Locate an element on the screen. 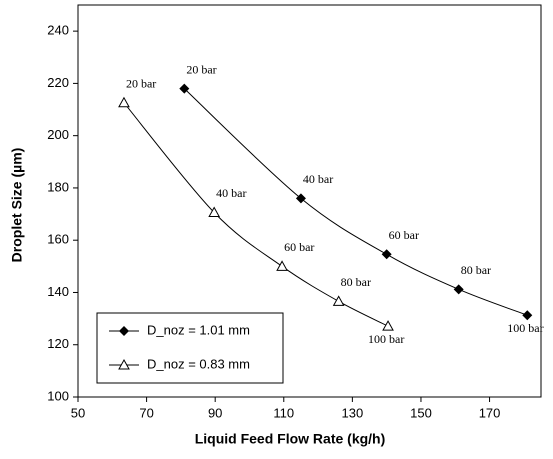 The width and height of the screenshot is (553, 459). x-tick-label: 50 is located at coordinates (78, 412).